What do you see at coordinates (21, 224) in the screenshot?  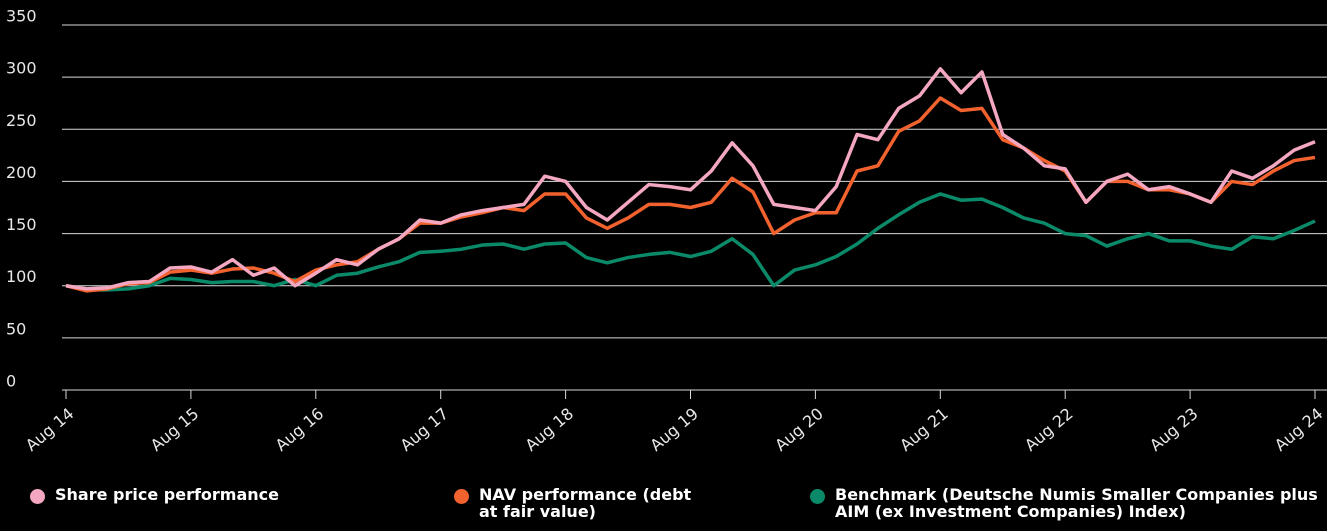 I see `y-tick-label: 150` at bounding box center [21, 224].